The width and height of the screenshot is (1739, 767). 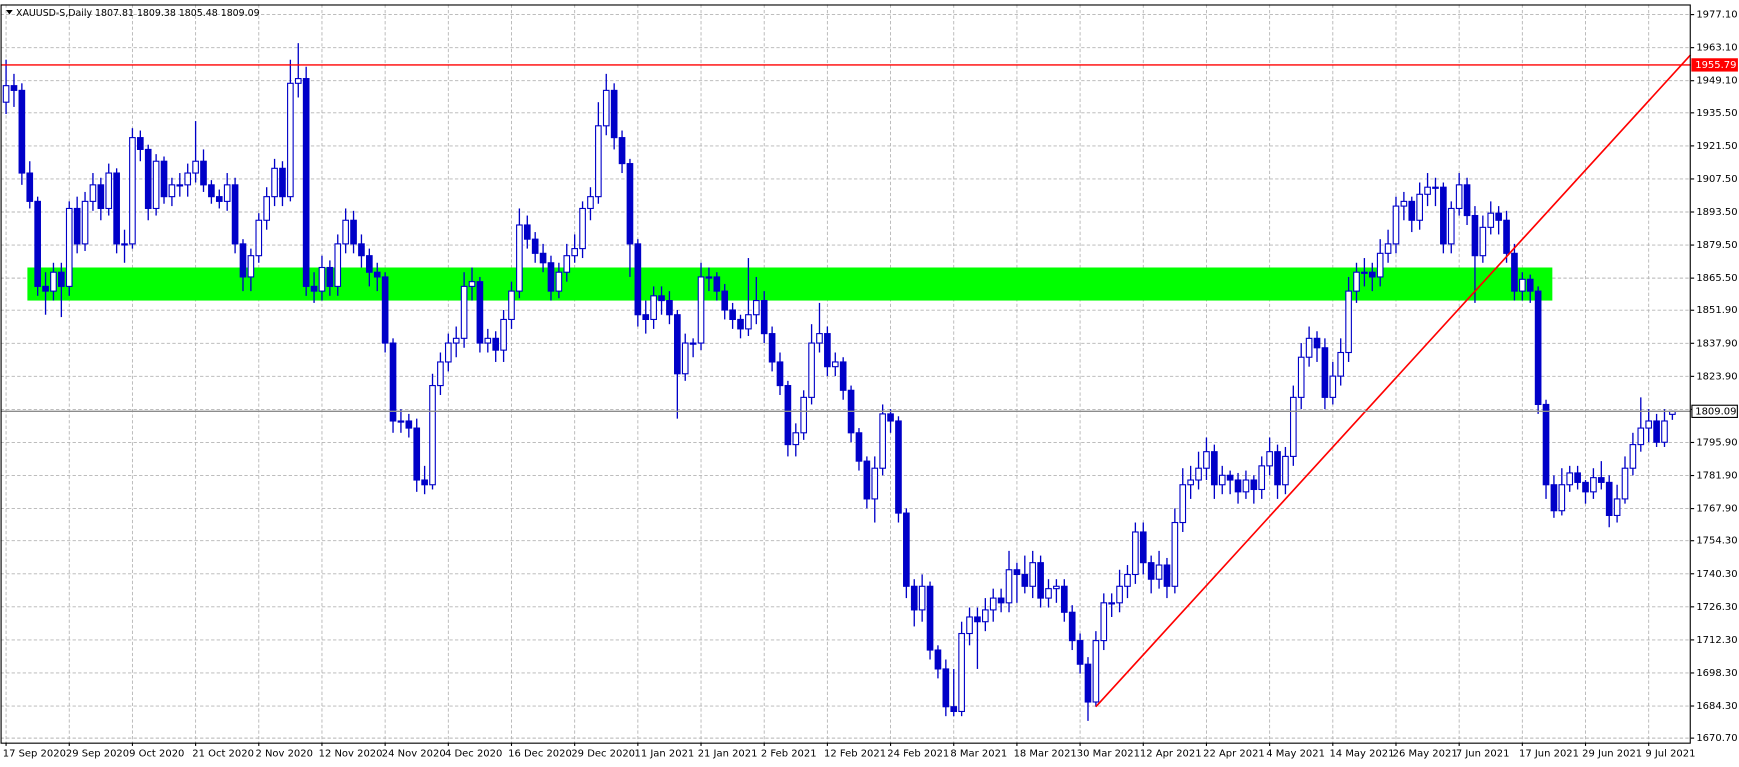 What do you see at coordinates (9, 12) in the screenshot?
I see `dropdown-icon` at bounding box center [9, 12].